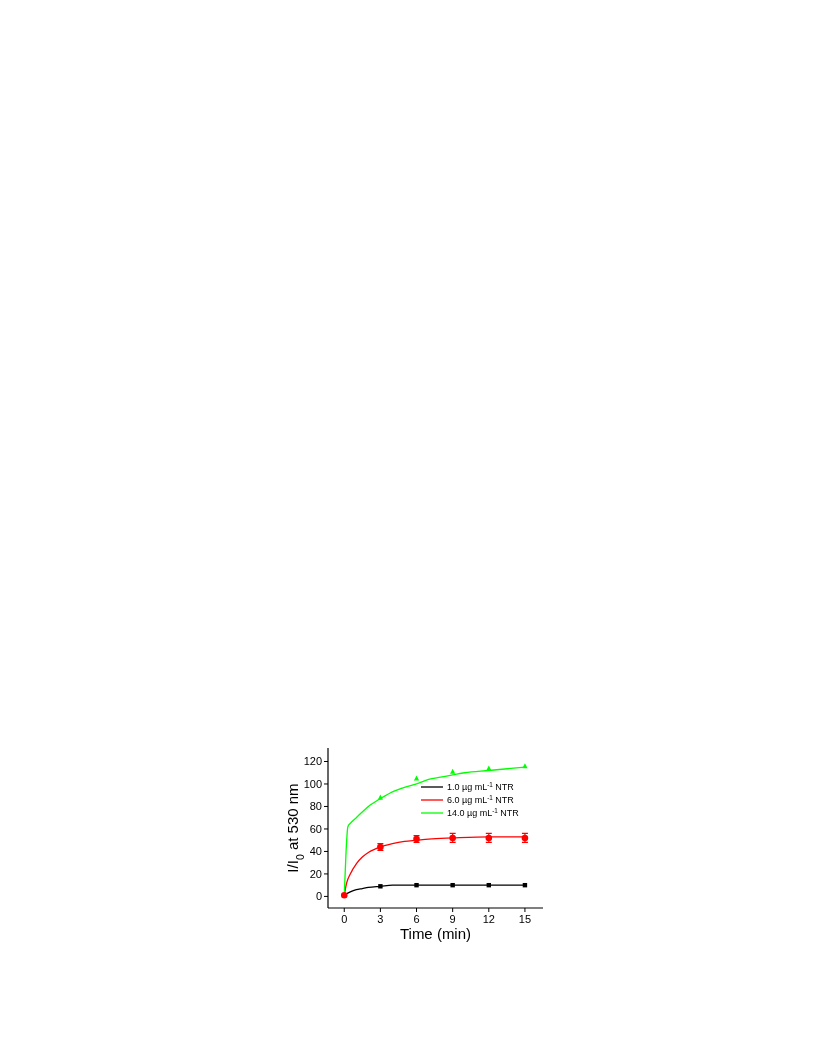 This screenshot has width=816, height=1056. I want to click on y-tick-label: 40, so click(315, 851).